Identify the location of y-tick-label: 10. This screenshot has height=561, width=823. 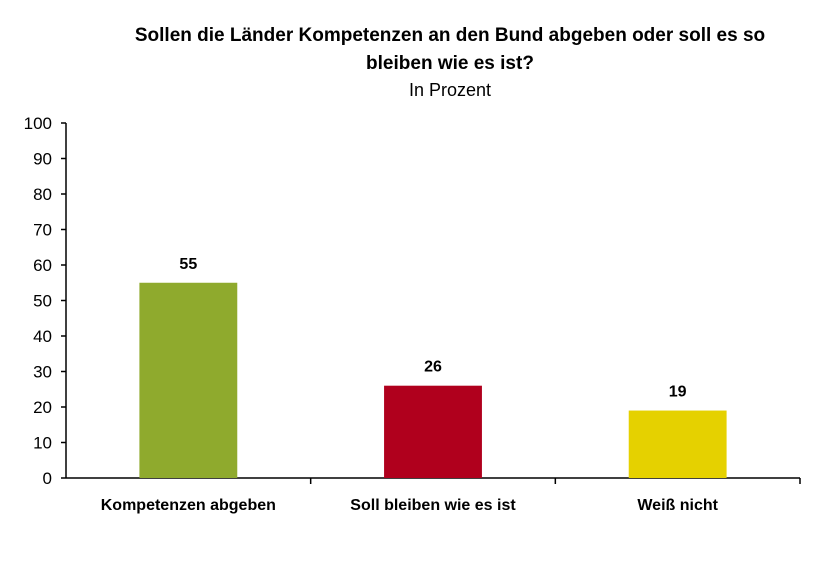
(42, 443).